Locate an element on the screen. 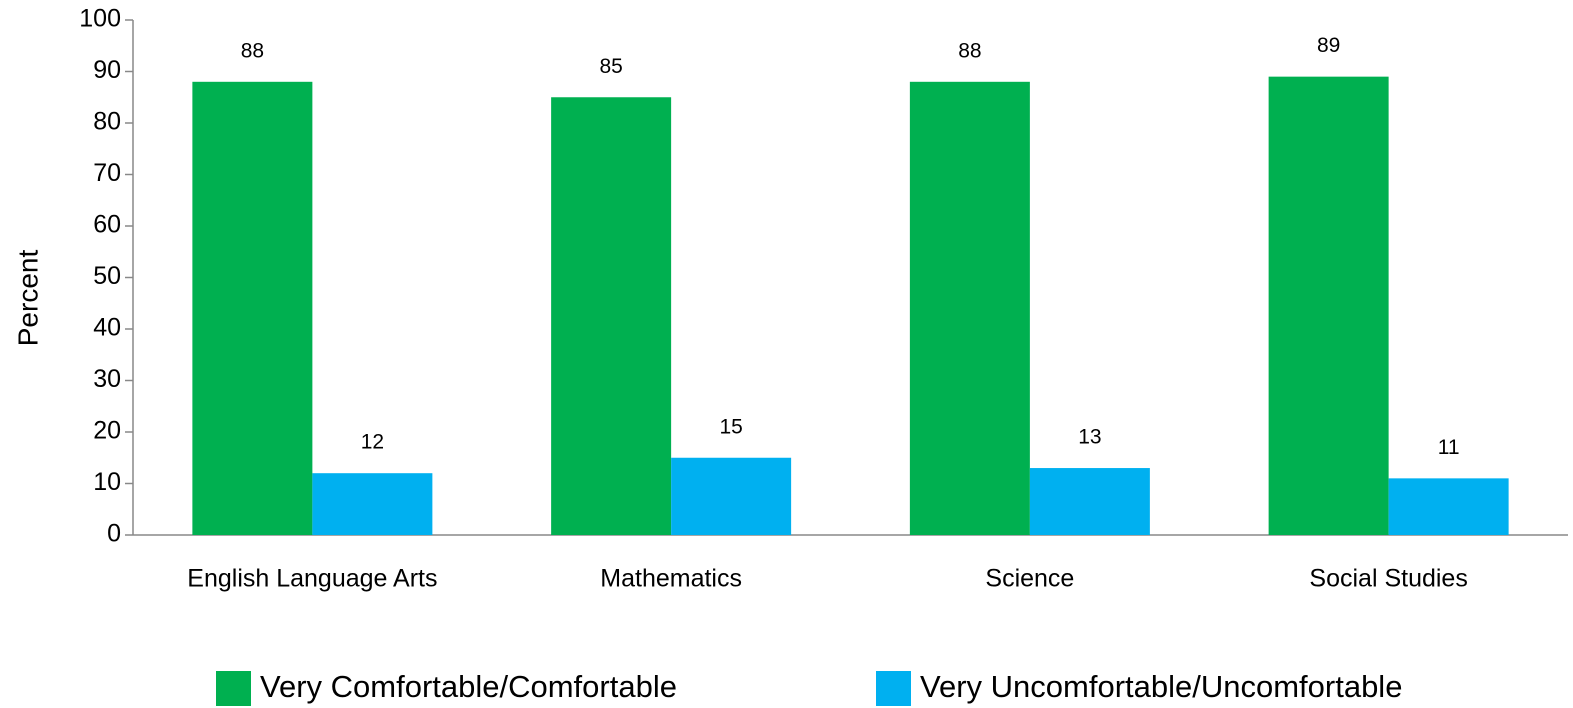 The width and height of the screenshot is (1573, 708). y-tick-label: 100 is located at coordinates (100, 19).